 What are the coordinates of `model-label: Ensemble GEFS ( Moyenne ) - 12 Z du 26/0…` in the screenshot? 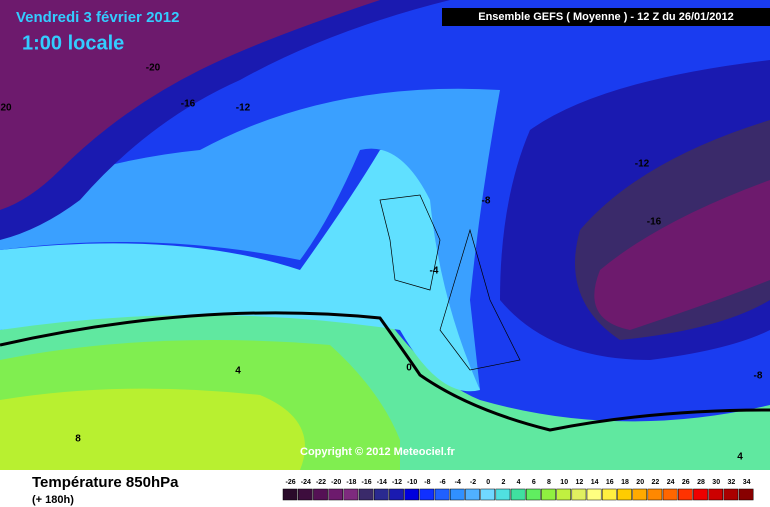 It's located at (606, 17).